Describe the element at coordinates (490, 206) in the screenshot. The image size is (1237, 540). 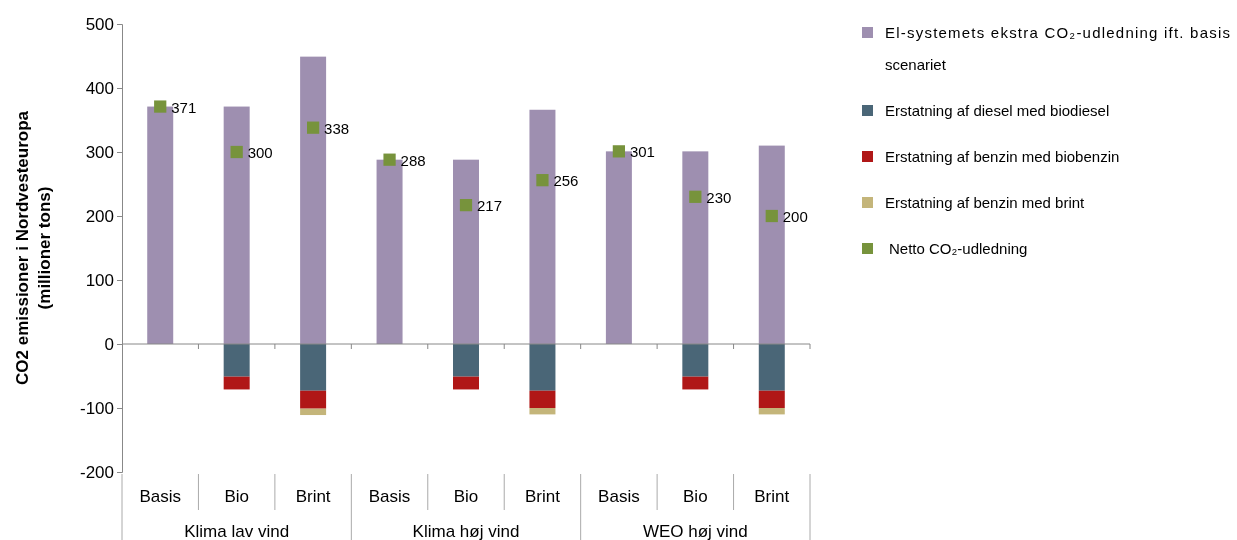
I see `data-label: 217` at that location.